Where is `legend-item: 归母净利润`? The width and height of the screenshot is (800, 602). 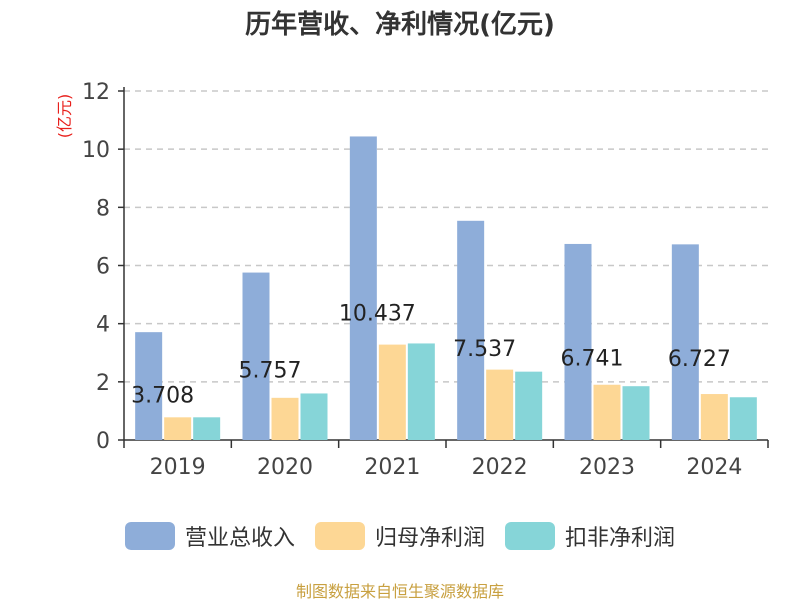 legend-item: 归母净利润 is located at coordinates (399, 536).